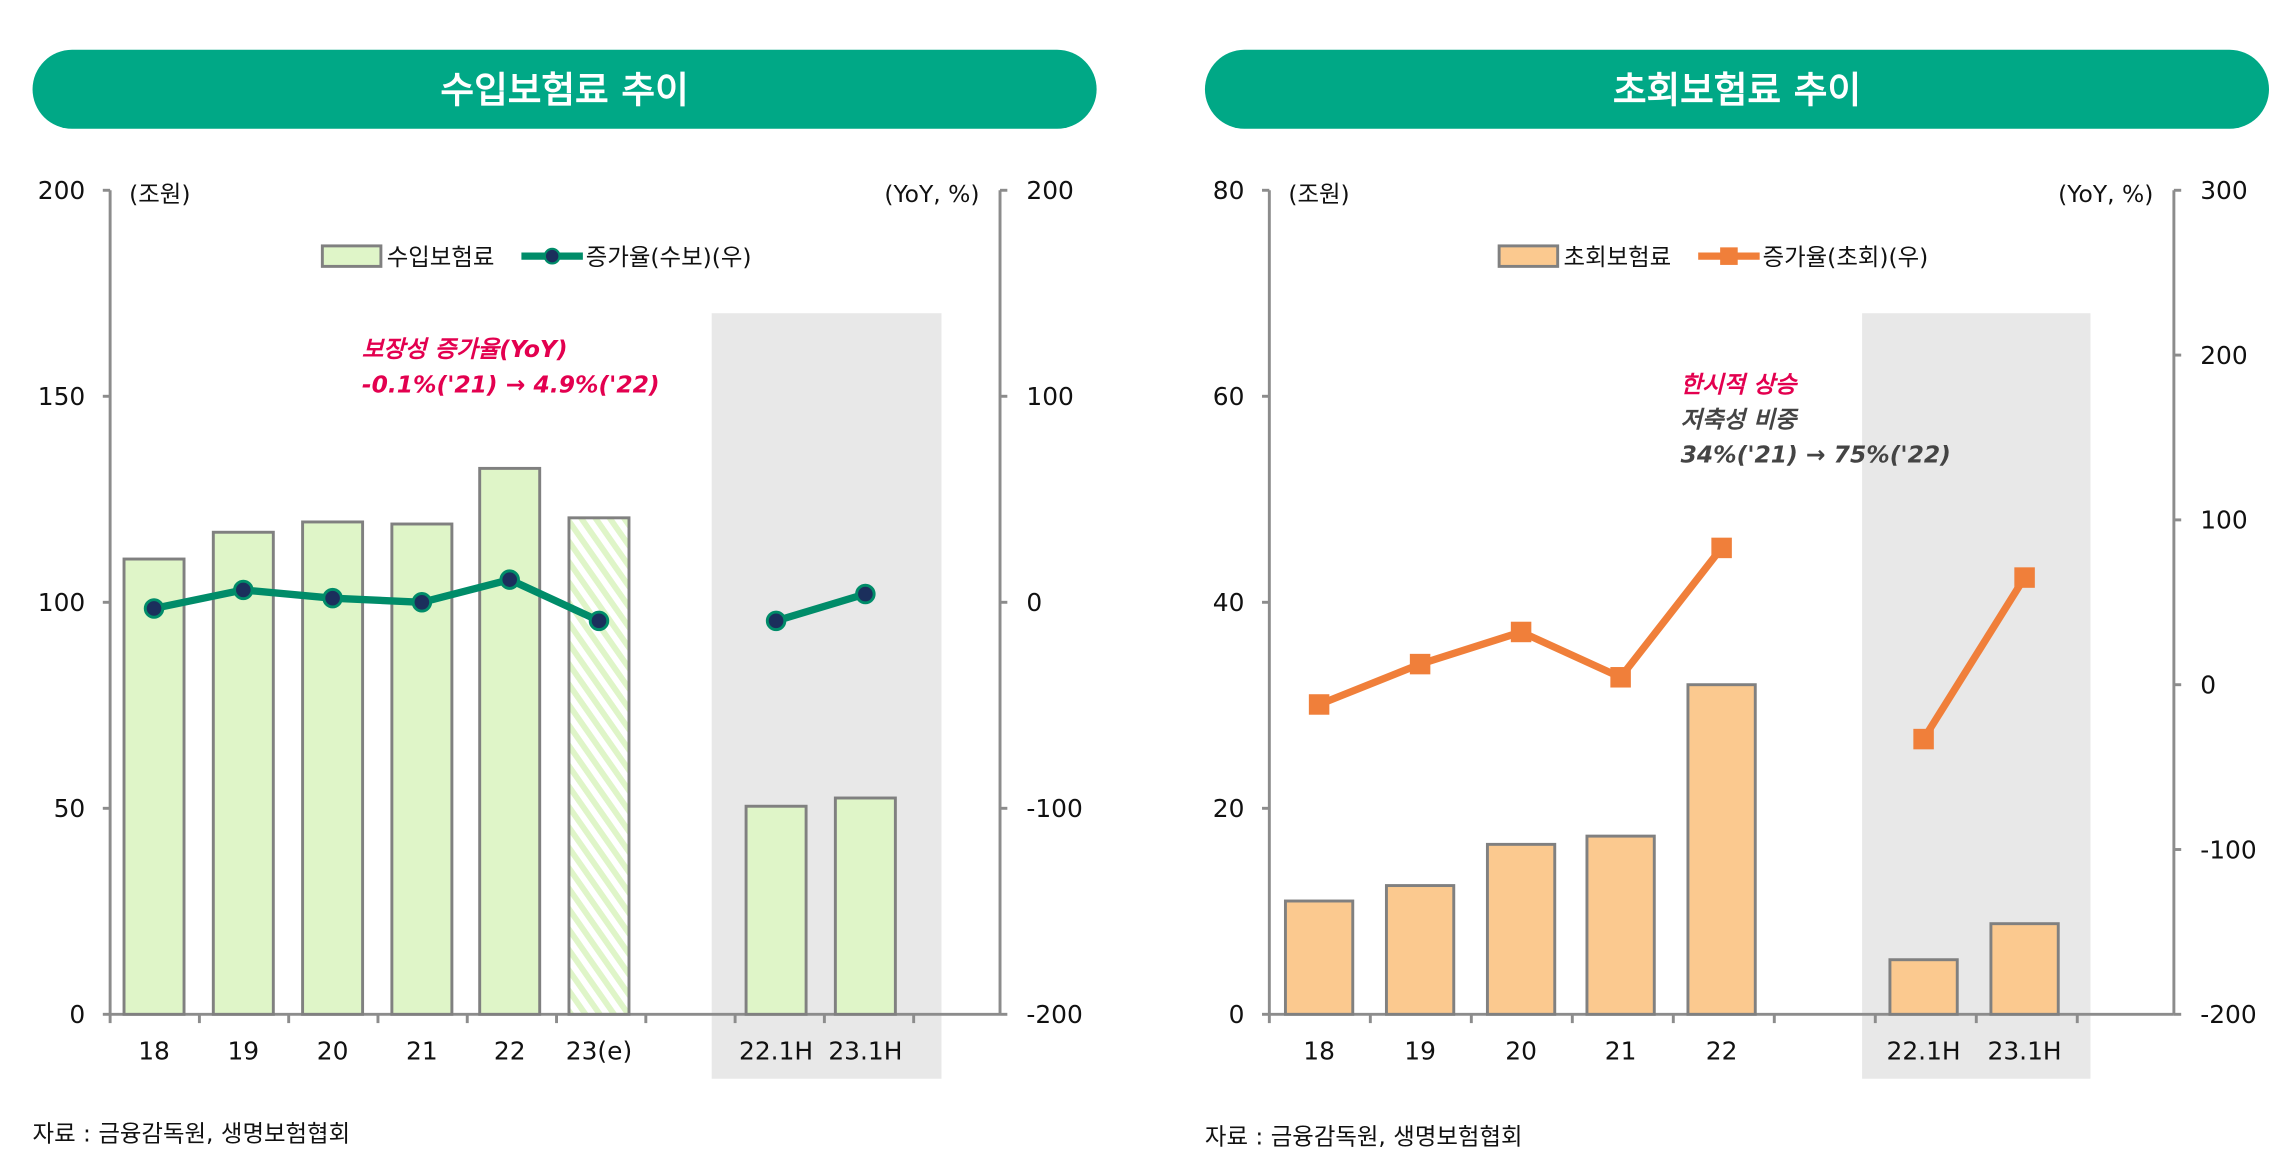 This screenshot has width=2284, height=1168. Describe the element at coordinates (1740, 419) in the screenshot. I see `annotation-line: 저축성 비중` at that location.